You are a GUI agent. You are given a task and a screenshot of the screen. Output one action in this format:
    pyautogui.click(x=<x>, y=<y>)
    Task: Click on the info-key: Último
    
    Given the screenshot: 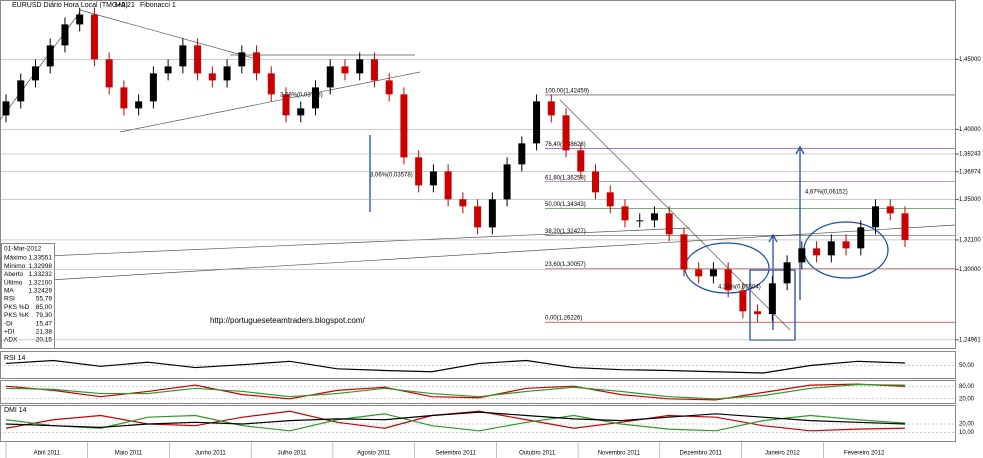 What is the action you would take?
    pyautogui.click(x=13, y=281)
    